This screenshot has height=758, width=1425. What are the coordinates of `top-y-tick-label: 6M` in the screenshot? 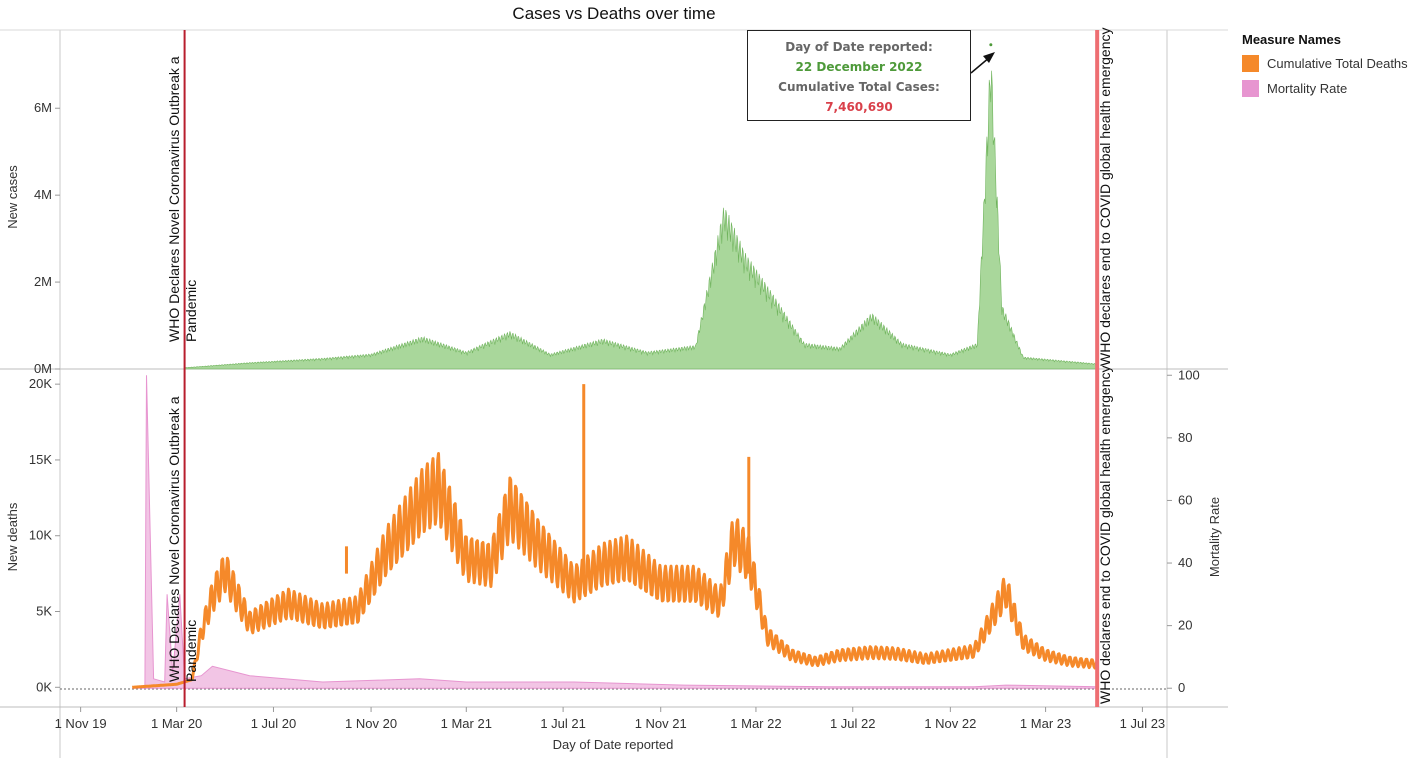 It's located at (43, 107).